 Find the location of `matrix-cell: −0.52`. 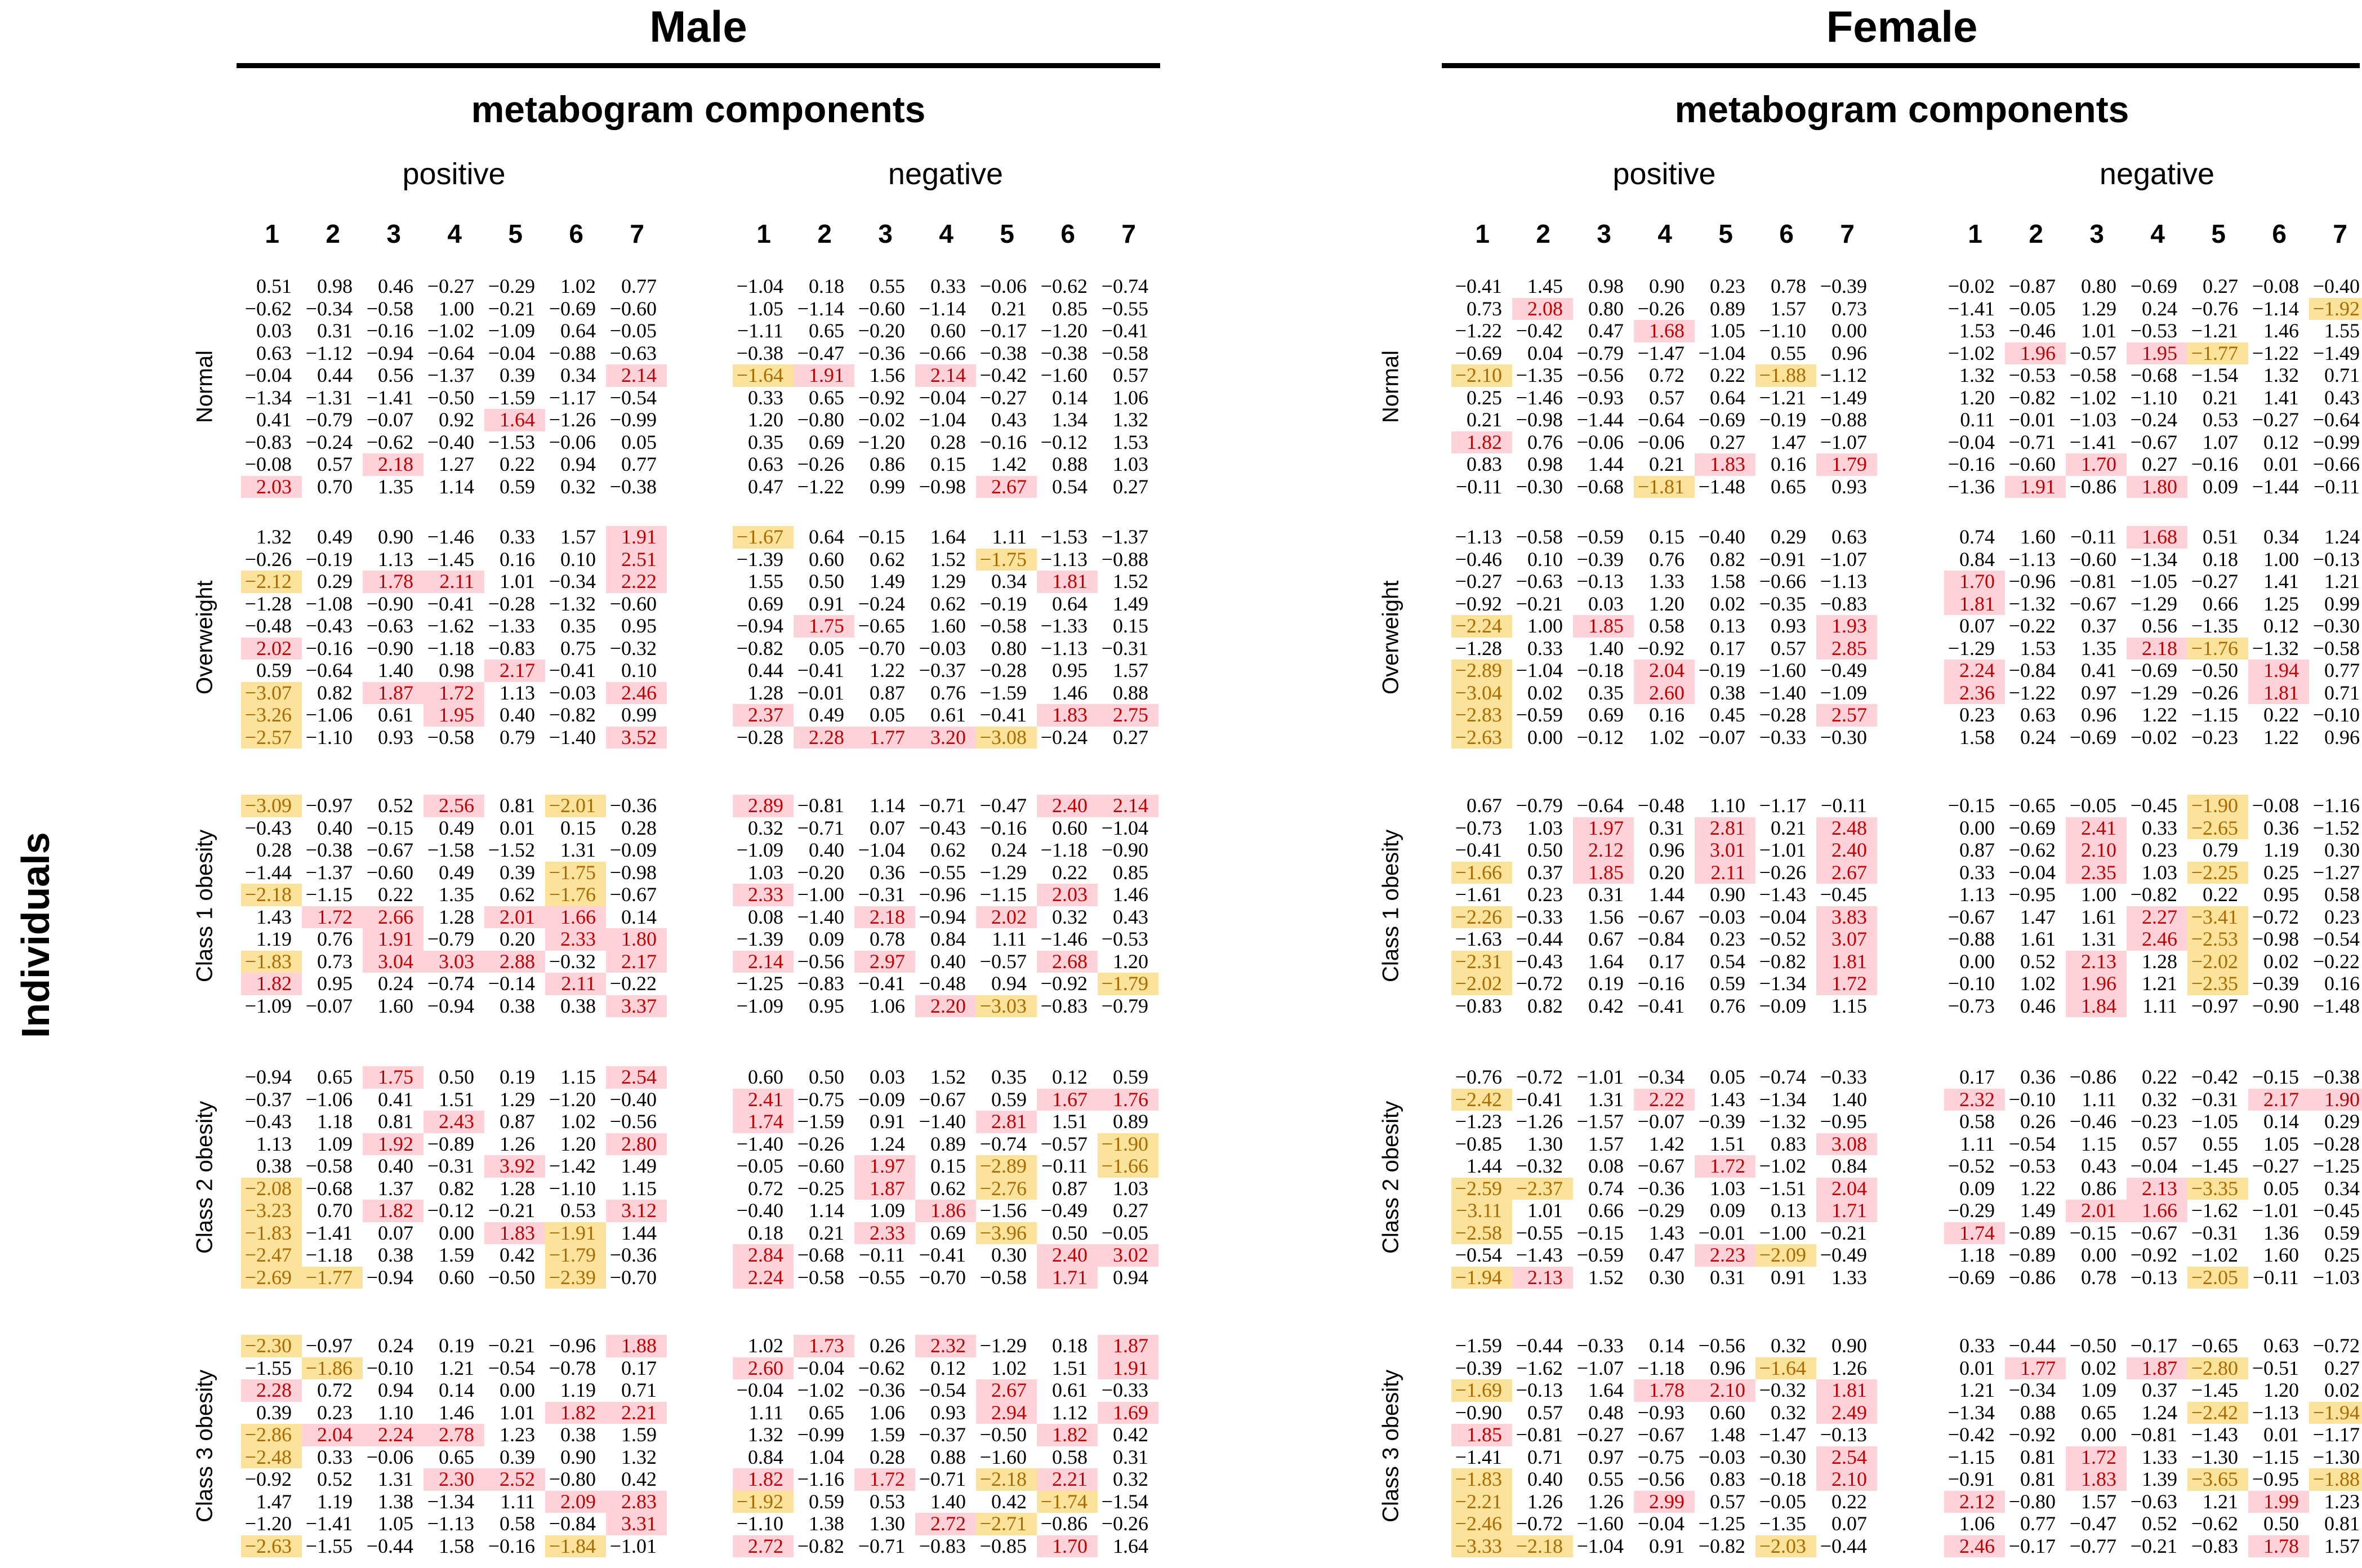

matrix-cell: −0.52 is located at coordinates (1782, 939).